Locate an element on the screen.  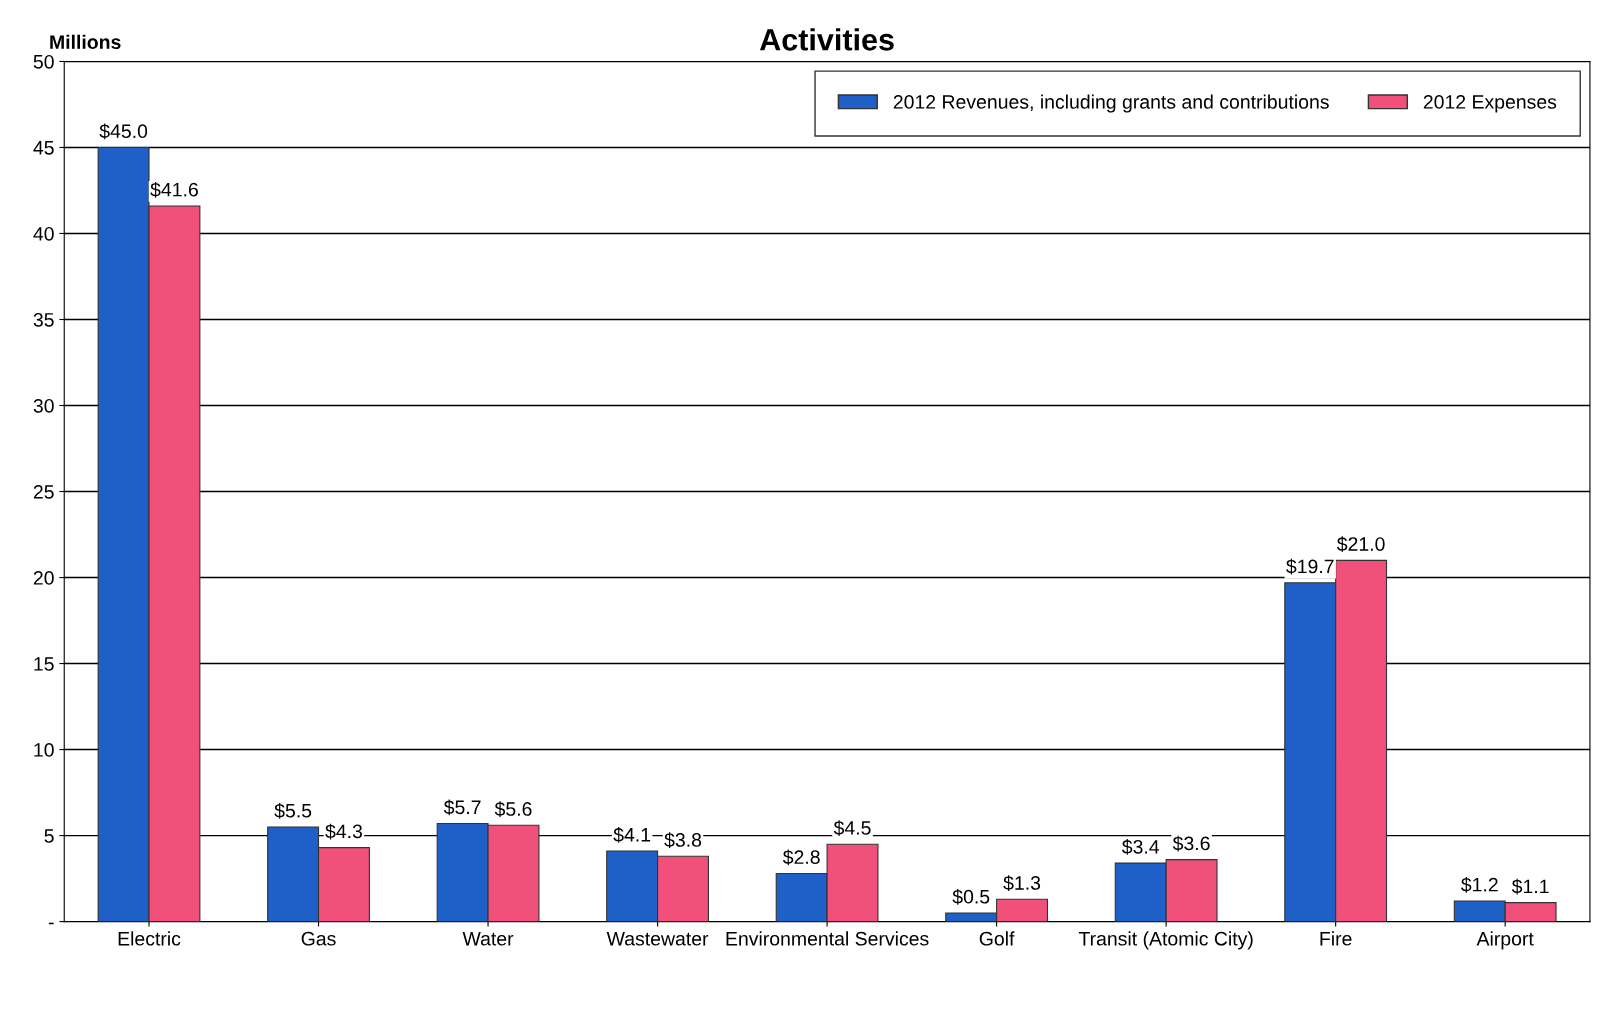
x-tick-label: Wastewater is located at coordinates (657, 939).